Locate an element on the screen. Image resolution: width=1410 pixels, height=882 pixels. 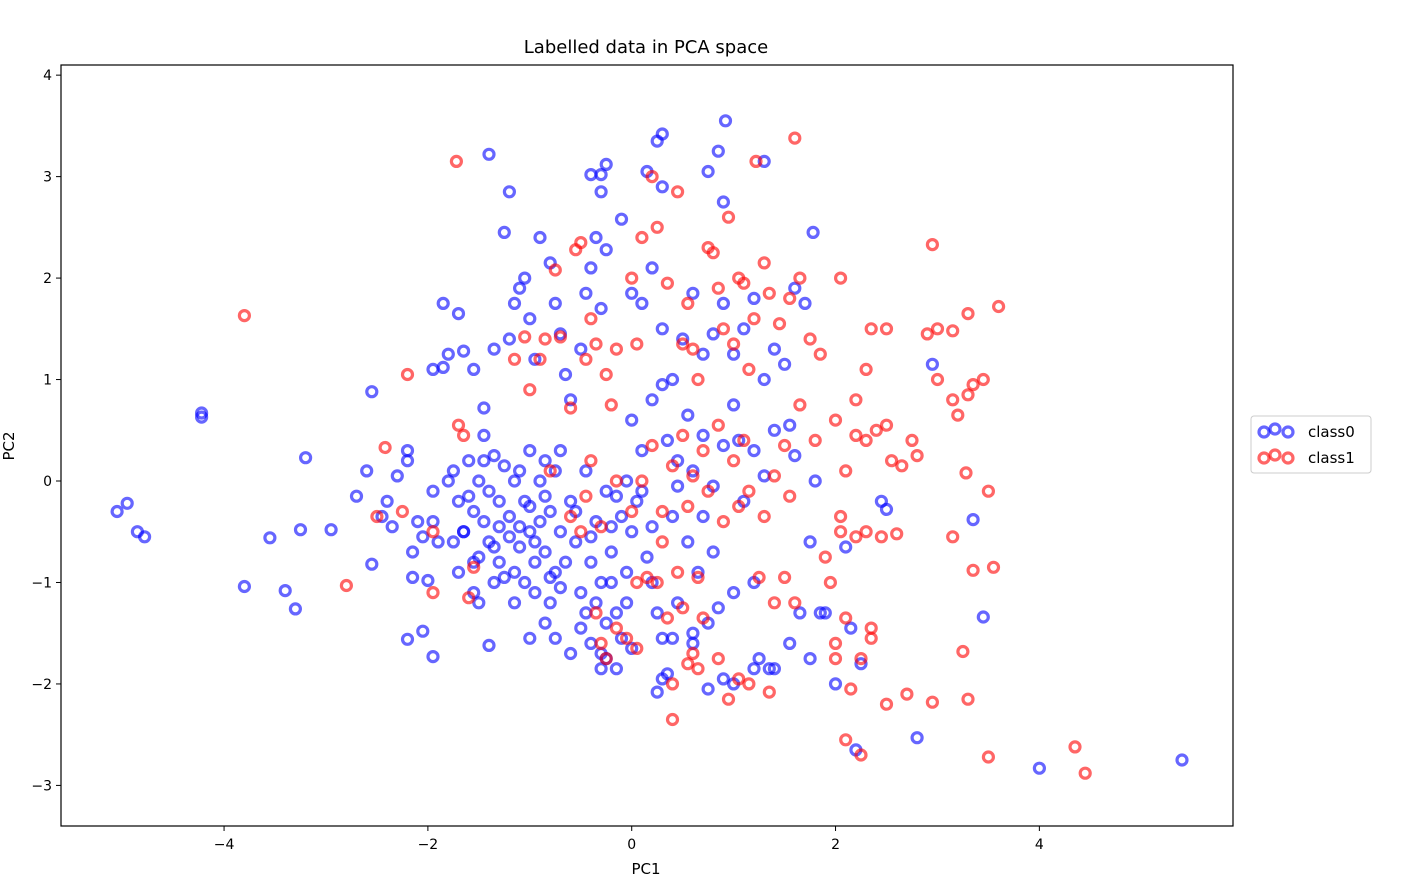
y-tick-label: 2 is located at coordinates (47, 279).